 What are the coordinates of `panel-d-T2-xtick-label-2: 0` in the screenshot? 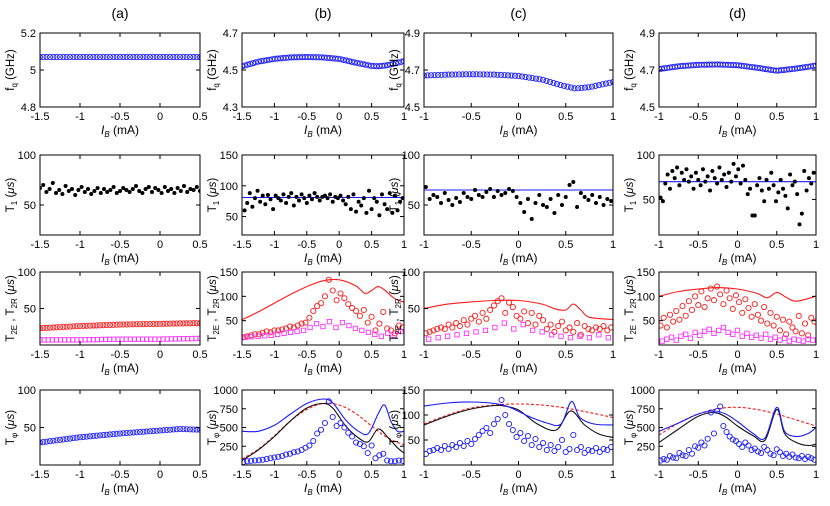 It's located at (737, 355).